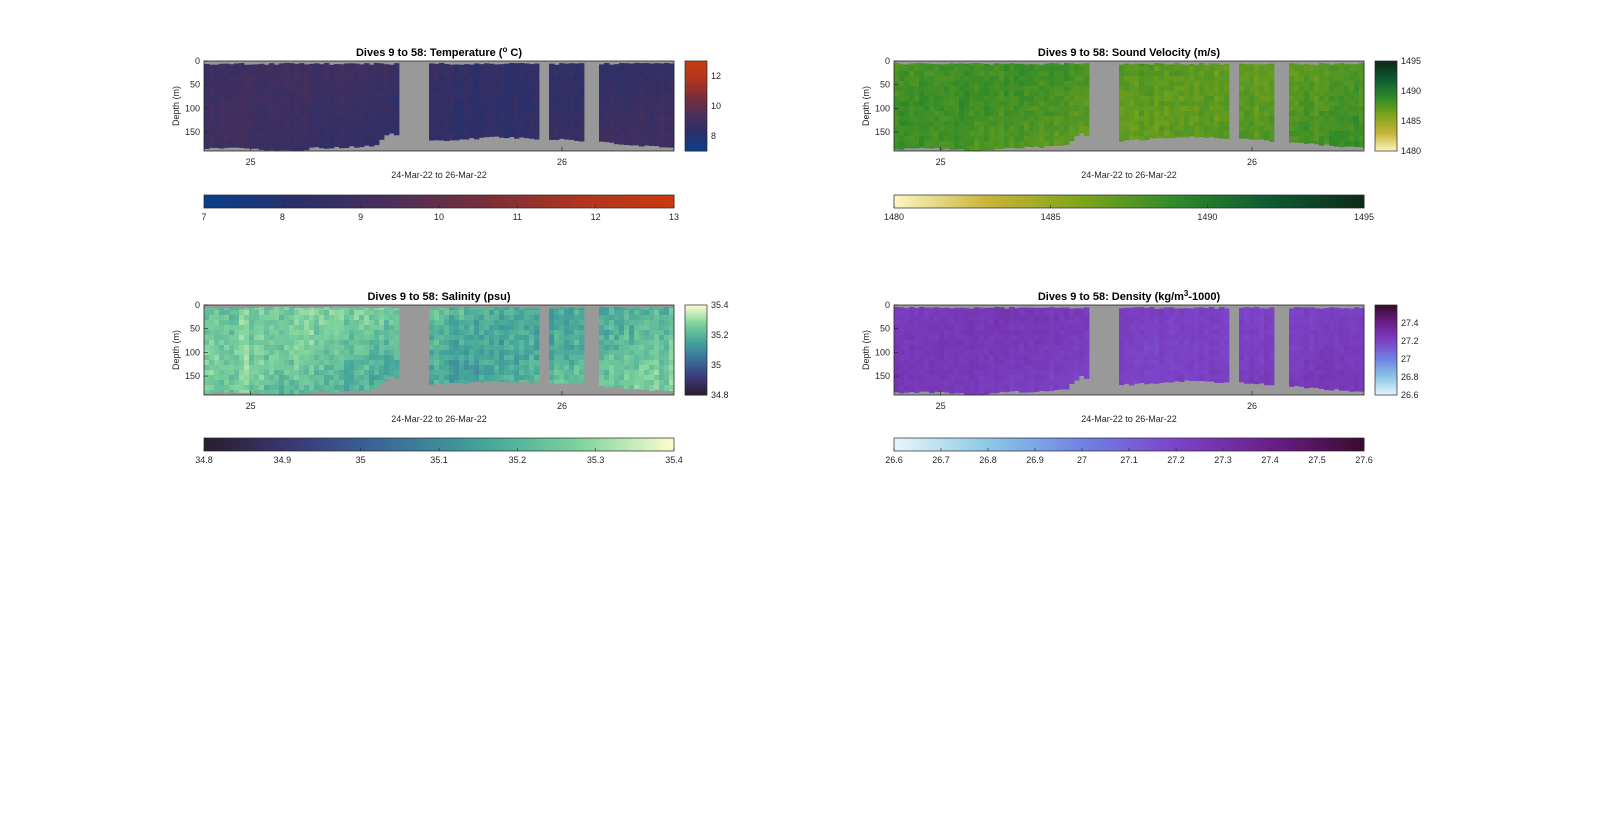 The width and height of the screenshot is (1600, 830). I want to click on salinity-side-colorbar-segment, so click(696, 316).